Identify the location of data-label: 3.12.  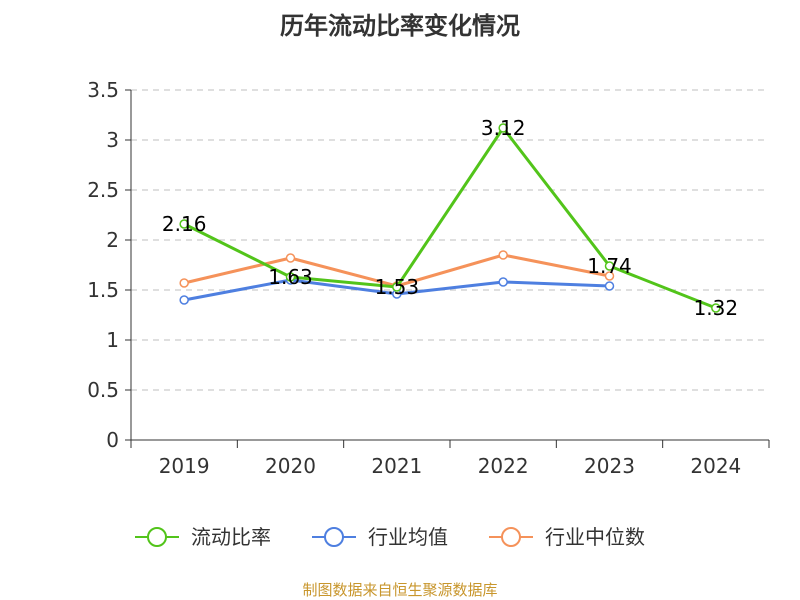
(503, 128).